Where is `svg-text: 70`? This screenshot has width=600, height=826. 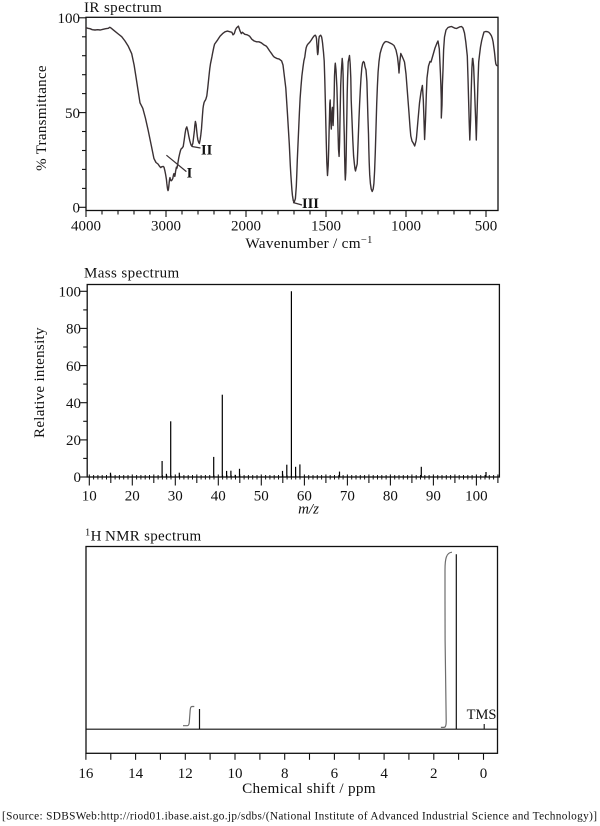 svg-text: 70 is located at coordinates (347, 497).